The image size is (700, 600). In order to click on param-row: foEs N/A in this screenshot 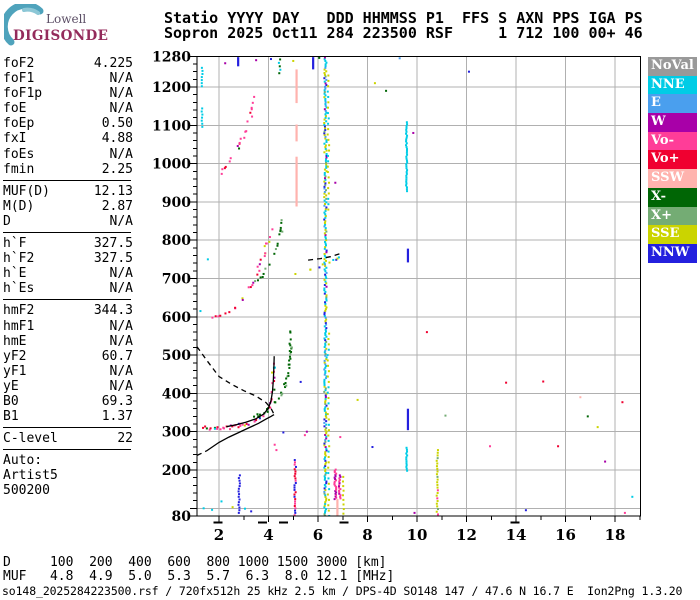, I will do `click(68, 154)`.